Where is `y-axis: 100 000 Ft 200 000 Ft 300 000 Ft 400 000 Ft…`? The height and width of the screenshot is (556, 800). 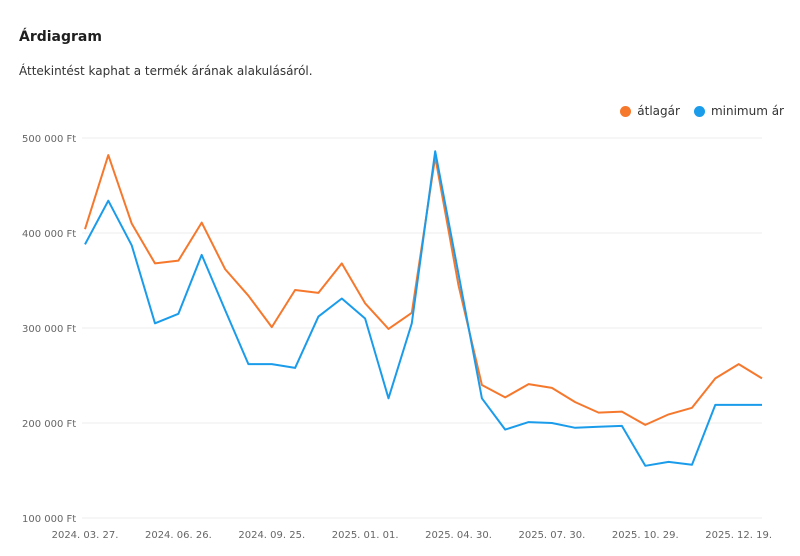
y-axis: 100 000 Ft 200 000 Ft 300 000 Ft 400 000 Ft… is located at coordinates (49, 329).